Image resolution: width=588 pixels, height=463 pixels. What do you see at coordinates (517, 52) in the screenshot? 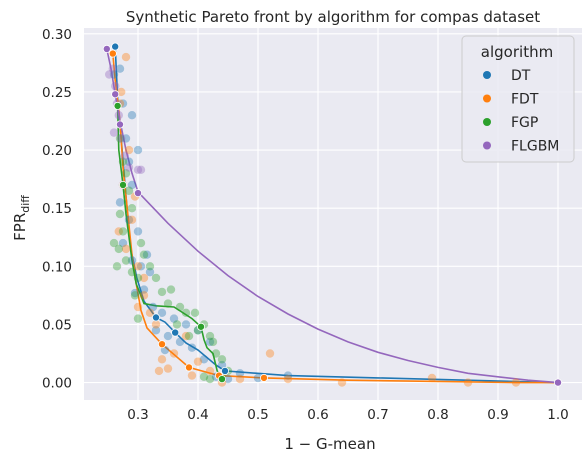
I see `legend-title: algorithm` at bounding box center [517, 52].